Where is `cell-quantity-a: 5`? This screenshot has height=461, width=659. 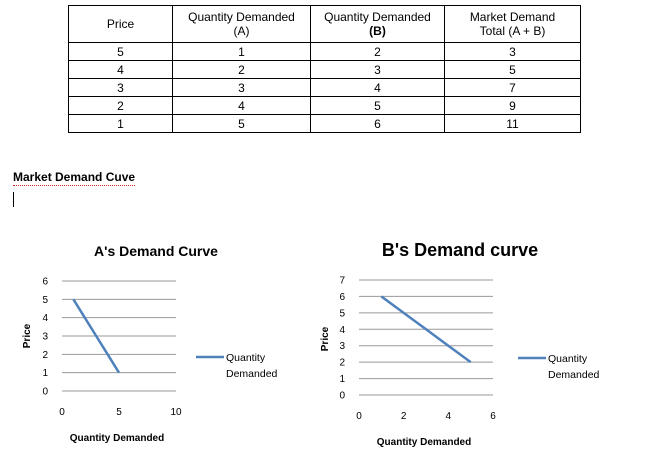 cell-quantity-a: 5 is located at coordinates (241, 123).